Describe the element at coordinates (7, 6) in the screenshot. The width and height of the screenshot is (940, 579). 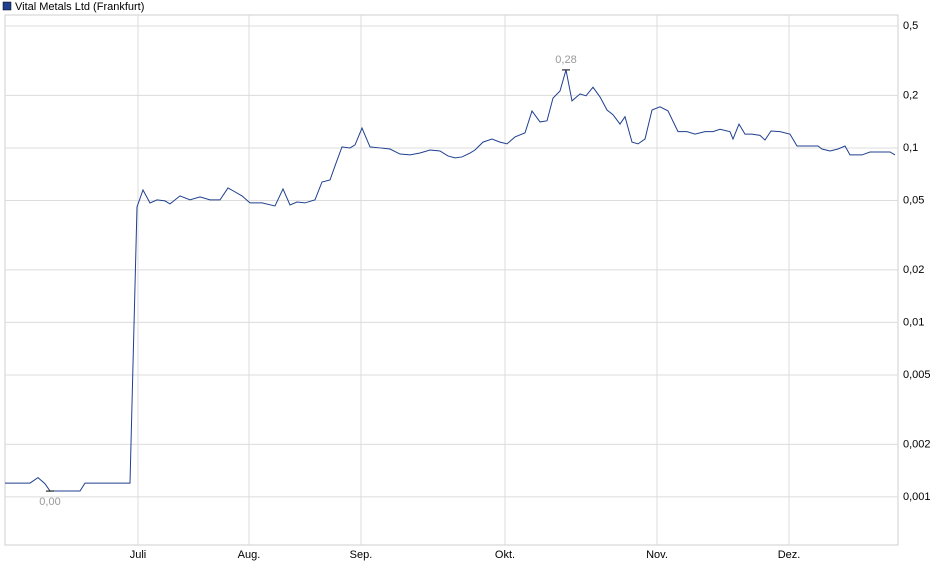
I see `legend-swatch` at that location.